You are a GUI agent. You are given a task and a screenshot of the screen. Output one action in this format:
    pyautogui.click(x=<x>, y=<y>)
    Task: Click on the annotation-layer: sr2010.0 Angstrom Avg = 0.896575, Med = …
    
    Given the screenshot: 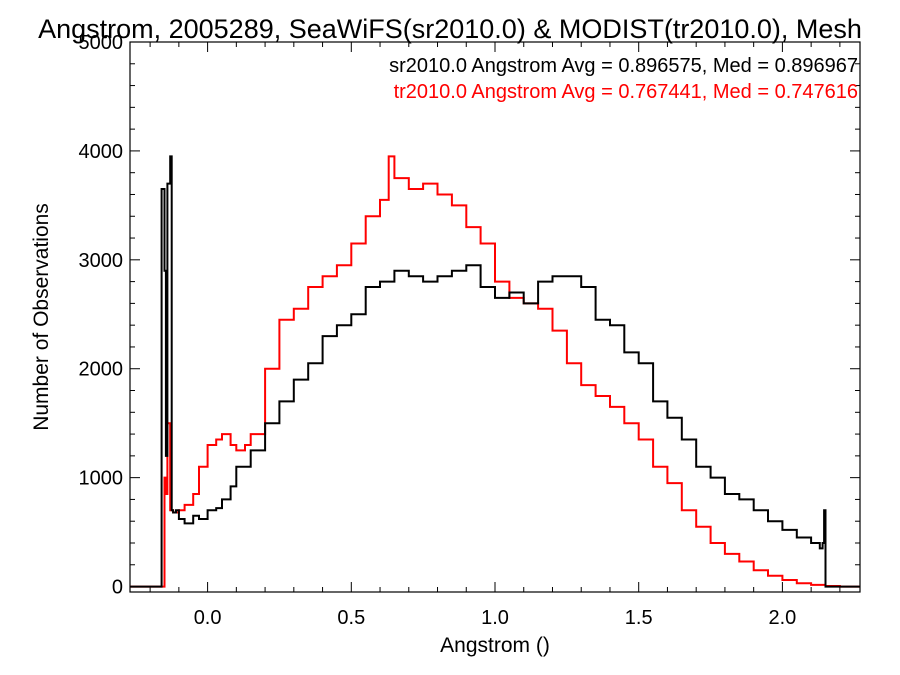 What is the action you would take?
    pyautogui.click(x=623, y=79)
    